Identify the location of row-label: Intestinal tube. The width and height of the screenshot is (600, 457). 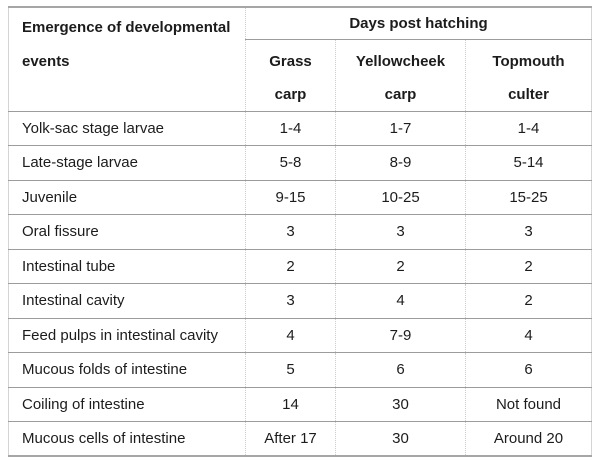
(127, 266).